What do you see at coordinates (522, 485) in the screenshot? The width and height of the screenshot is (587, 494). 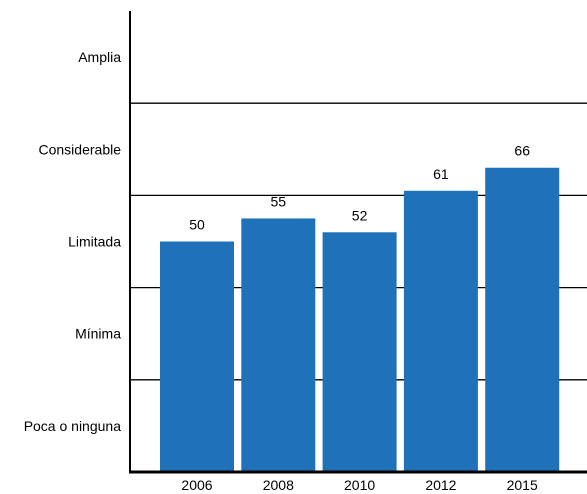 I see `x-tick-label-2015: 2015` at bounding box center [522, 485].